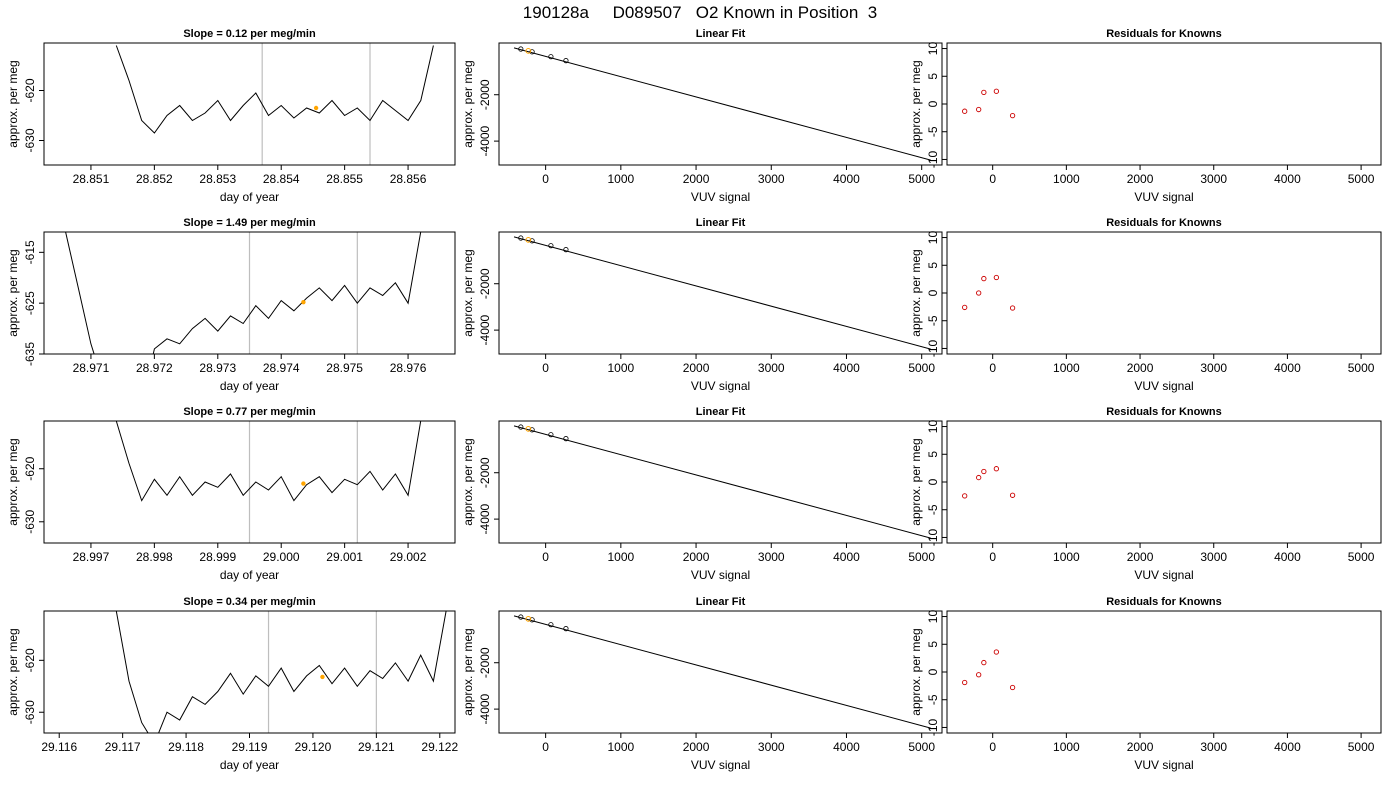 Image resolution: width=1400 pixels, height=800 pixels. I want to click on y-tick-label: -10, so click(933, 727).